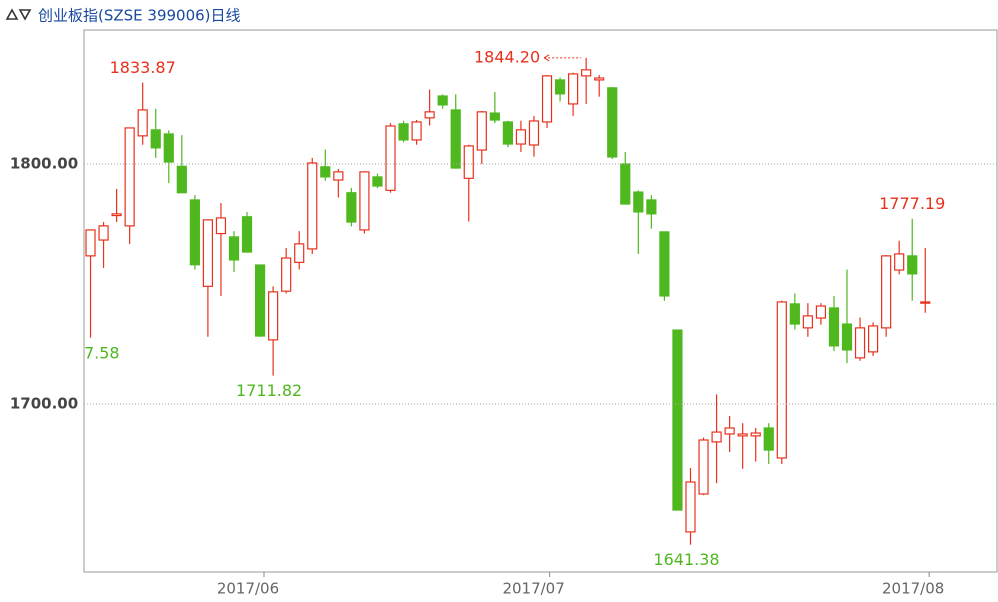 The width and height of the screenshot is (998, 602). What do you see at coordinates (546, 58) in the screenshot?
I see `label-arrow-head` at bounding box center [546, 58].